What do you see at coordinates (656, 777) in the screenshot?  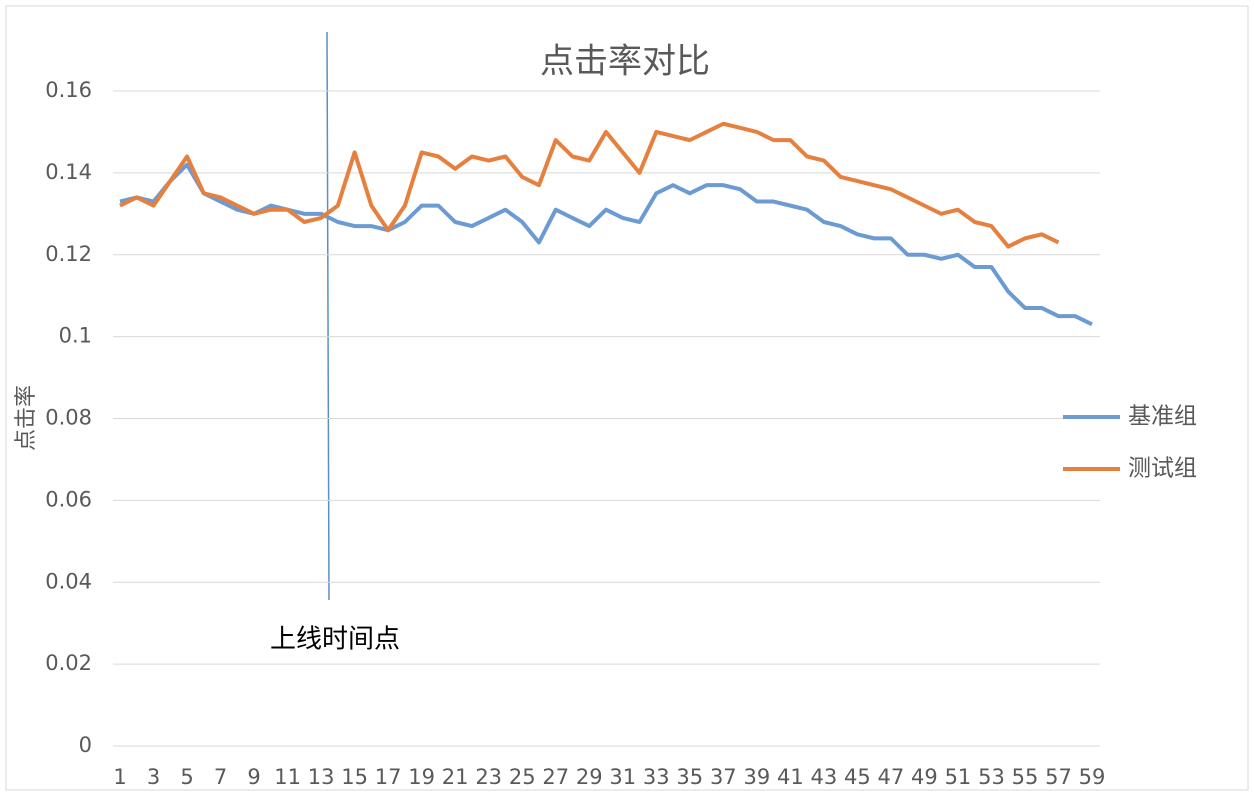 I see `x-tick-label: 33` at bounding box center [656, 777].